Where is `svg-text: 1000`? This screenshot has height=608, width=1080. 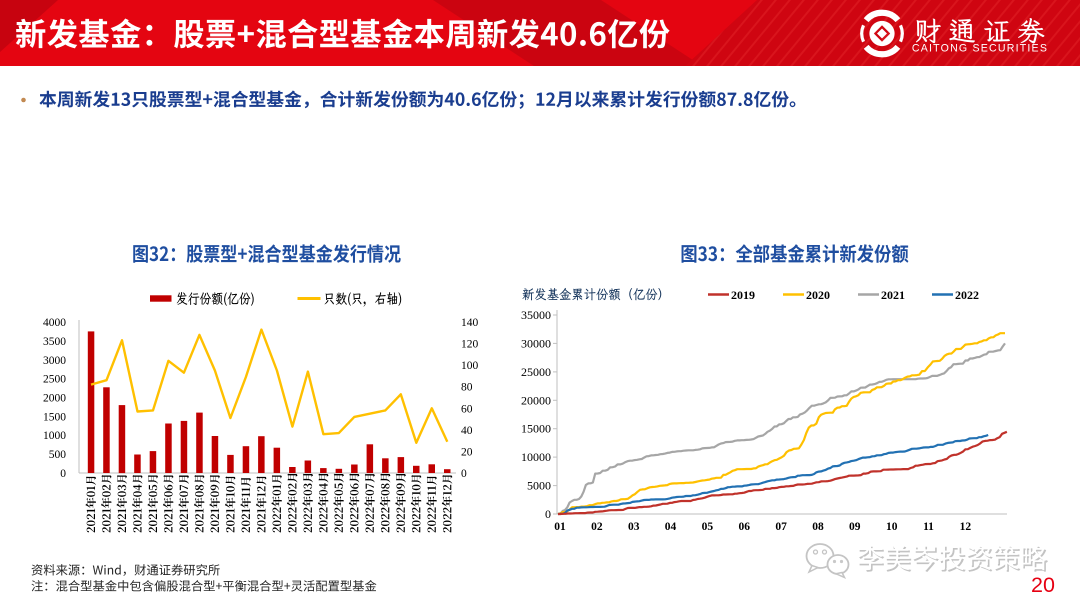 svg-text: 1000 is located at coordinates (54, 436).